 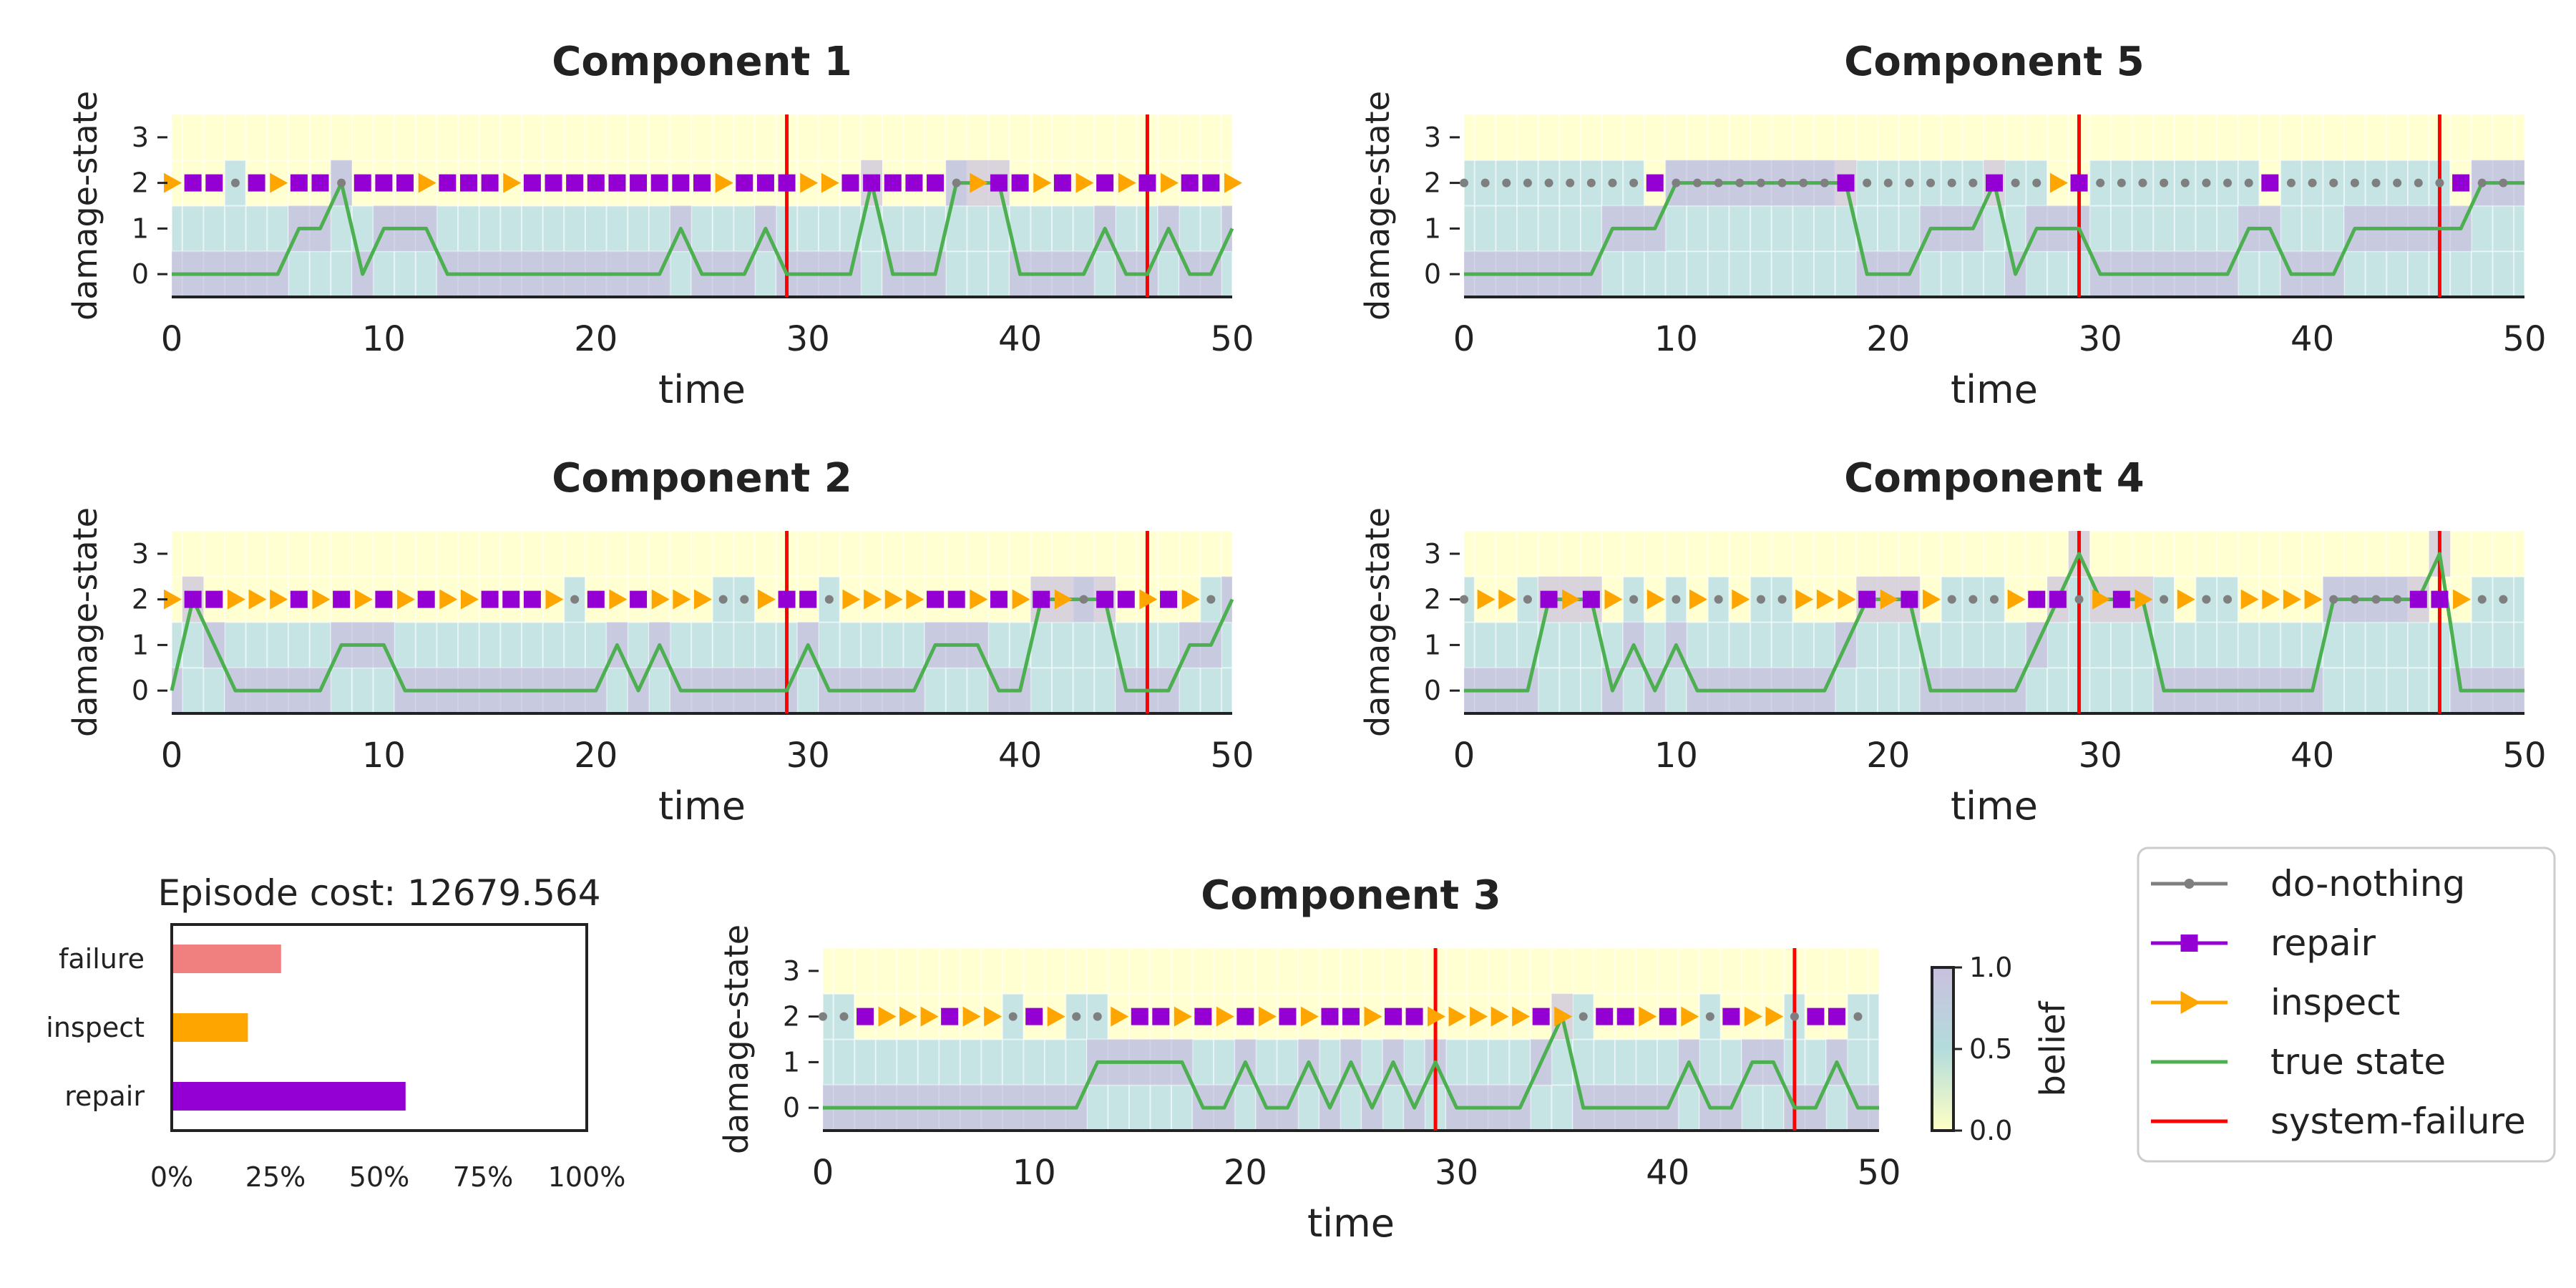 I want to click on belief-grid, so click(x=702, y=622).